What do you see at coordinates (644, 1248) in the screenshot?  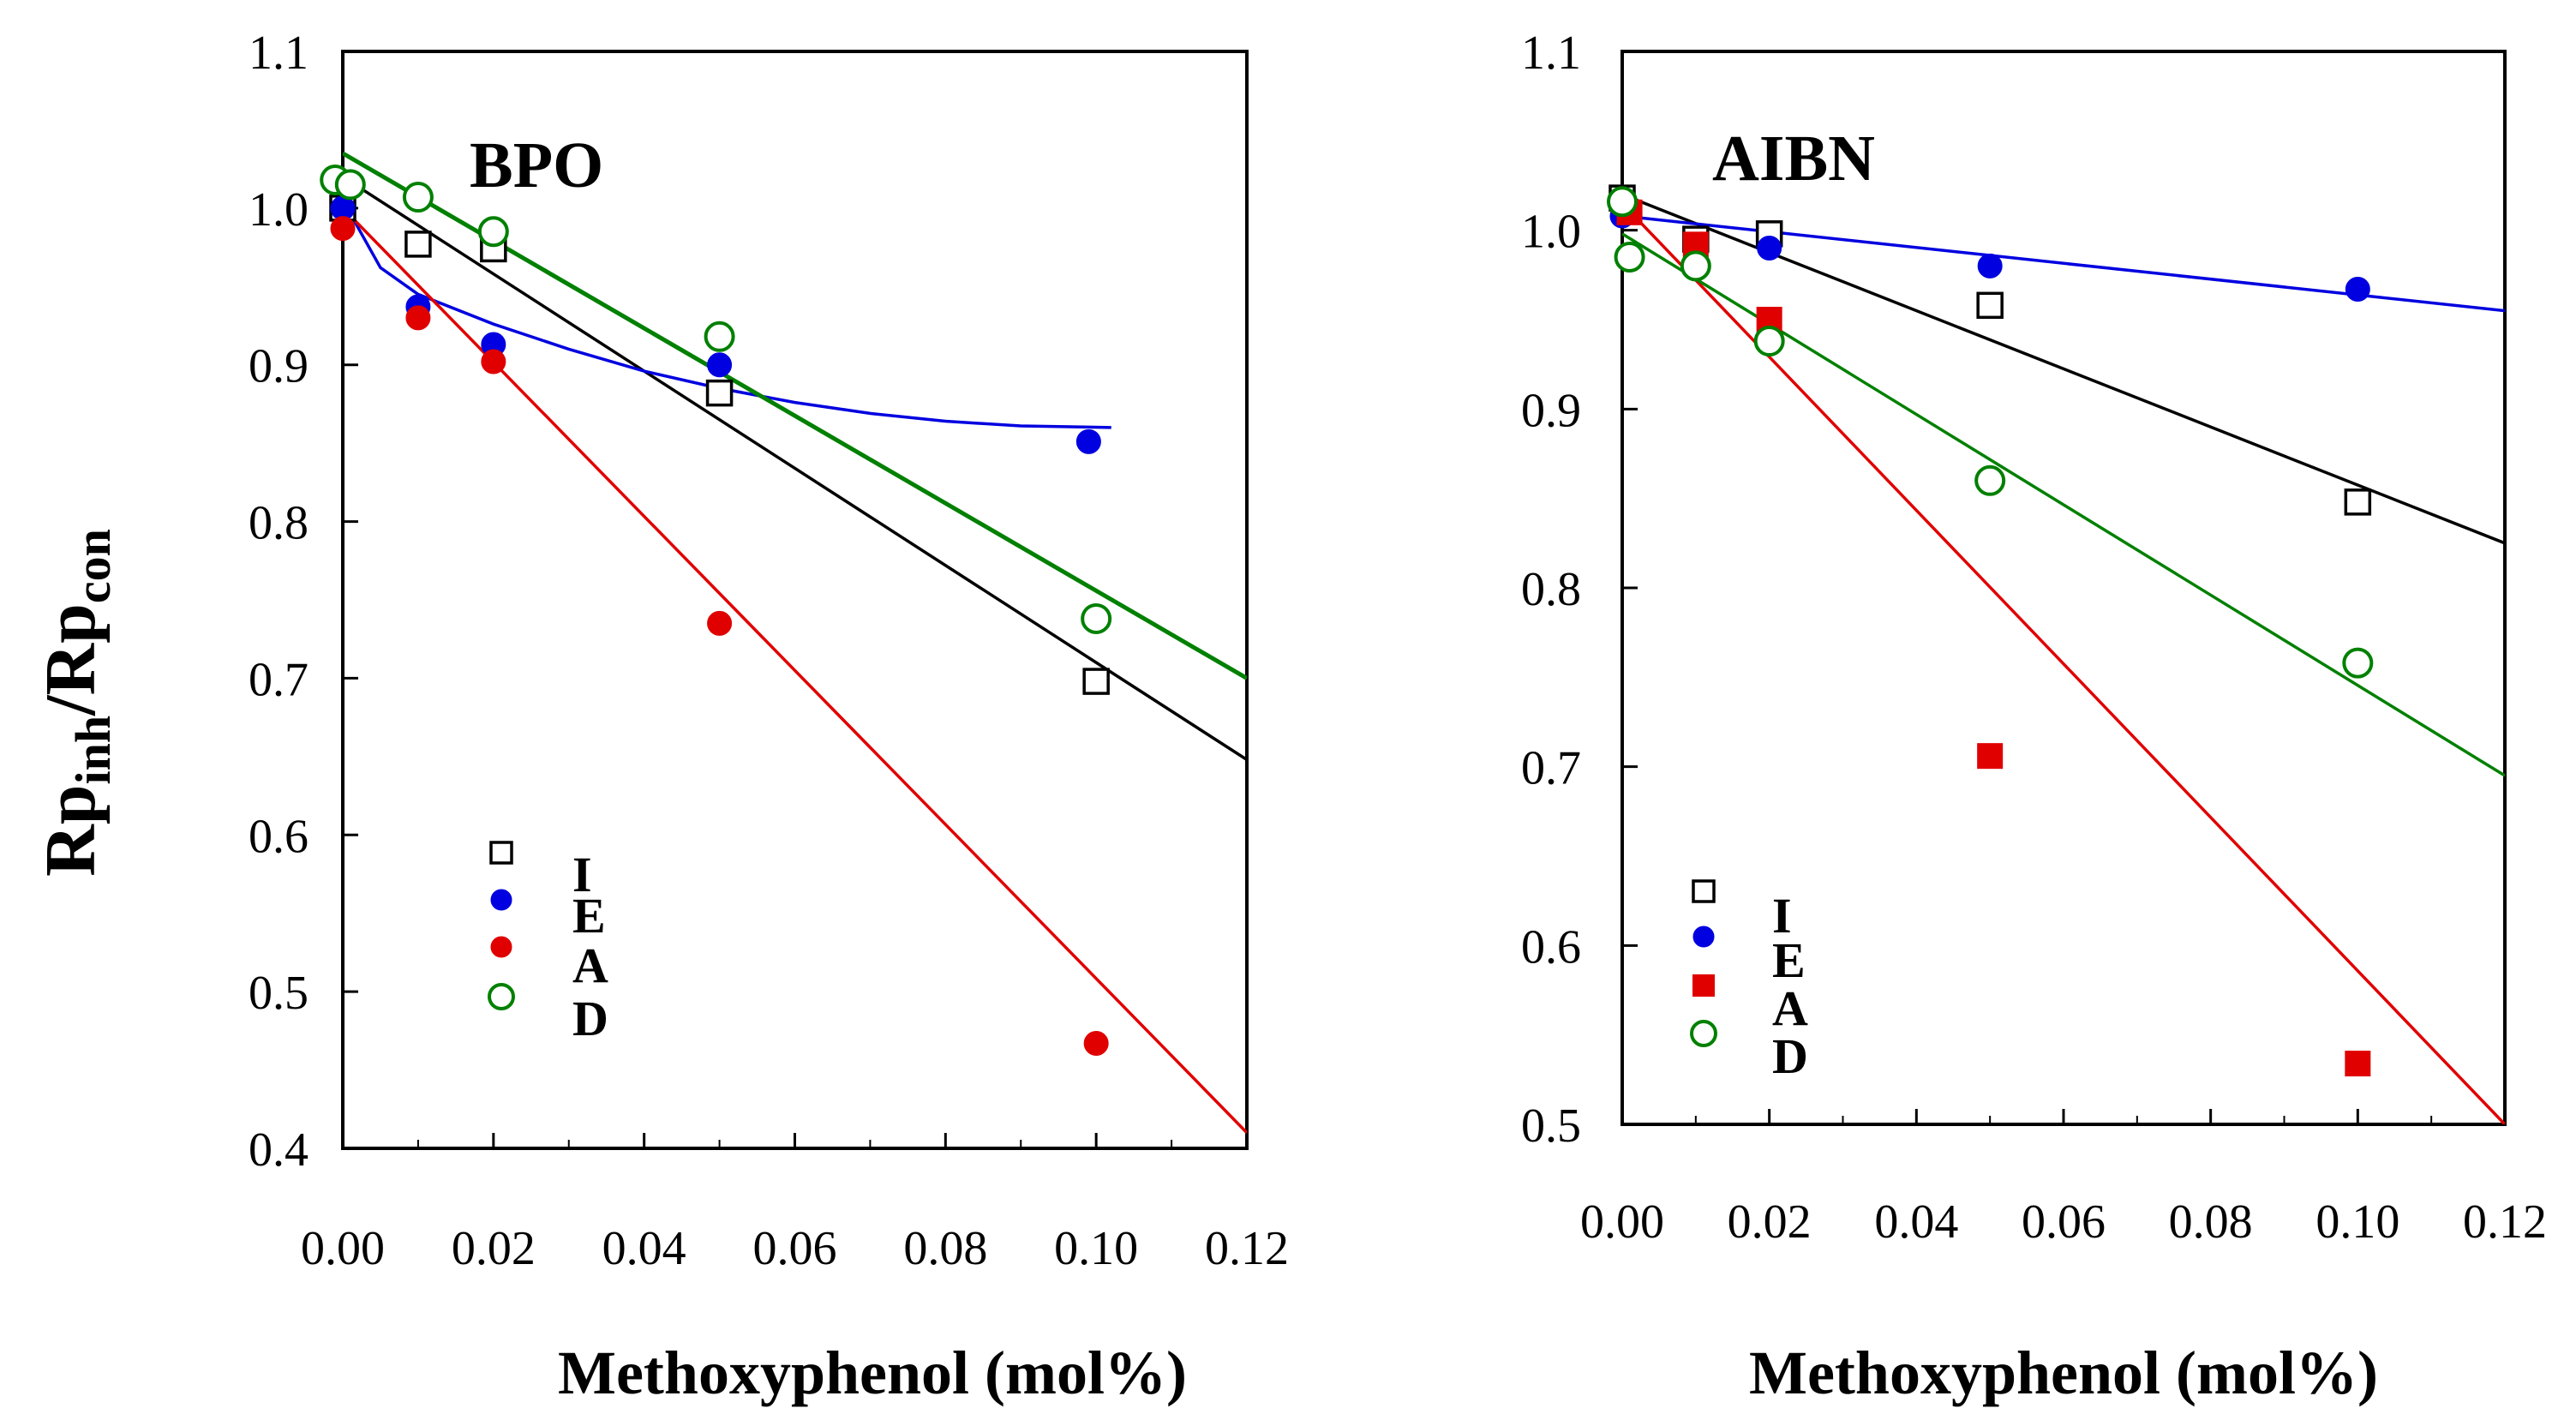 I see `bpo-x-tick-label: 0.04` at bounding box center [644, 1248].